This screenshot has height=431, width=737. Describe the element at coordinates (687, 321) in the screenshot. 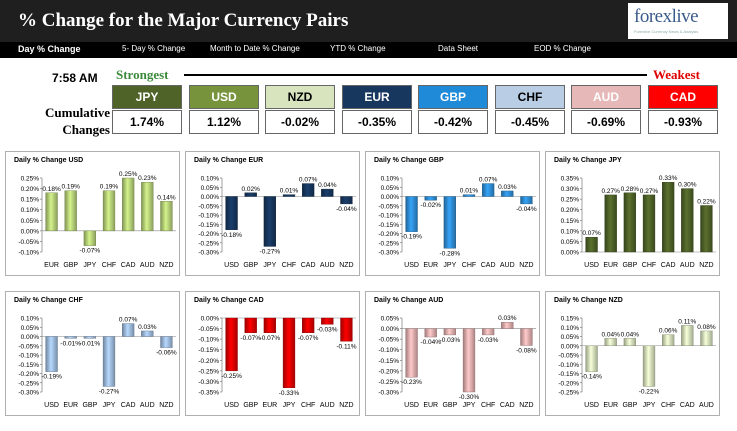

I see `data-label: 0.11%` at that location.